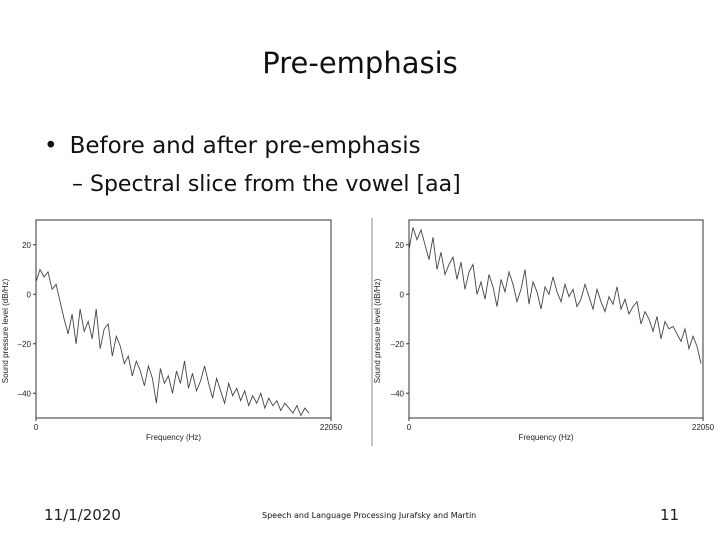 This screenshot has width=720, height=540. Describe the element at coordinates (275, 184) in the screenshot. I see `sub-bullet-text: Spectral slice from the vowel [aa]` at that location.